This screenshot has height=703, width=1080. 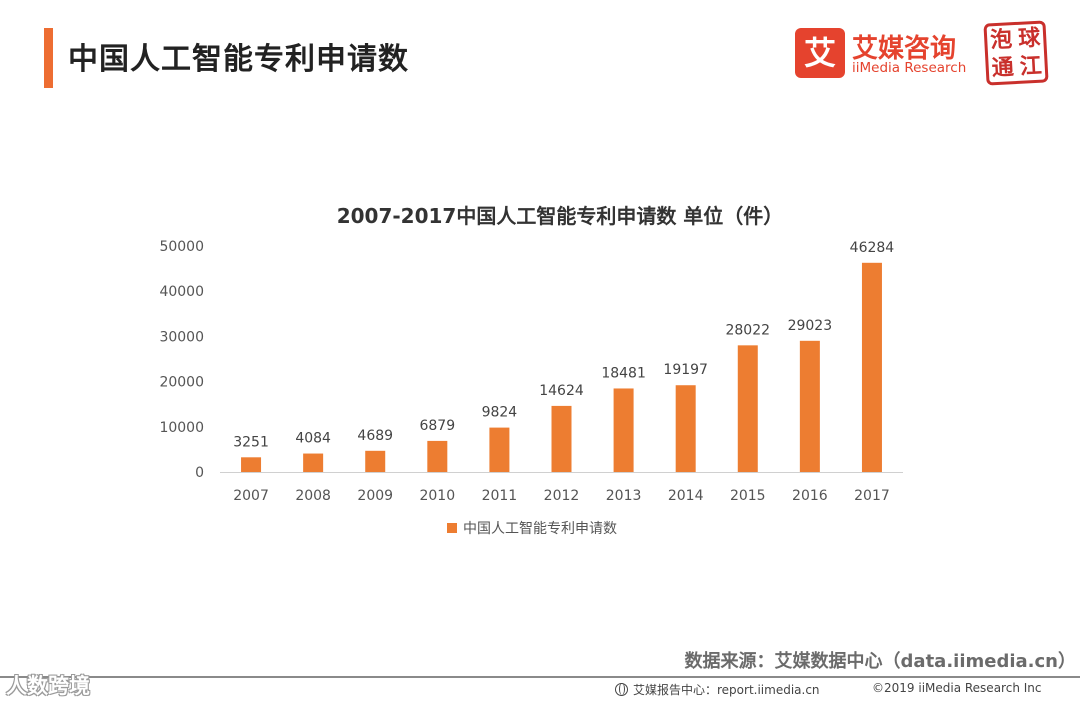 What do you see at coordinates (880, 661) in the screenshot?
I see `data-source: 数据来源：艾媒数据中心（data.iimedia.cn）` at bounding box center [880, 661].